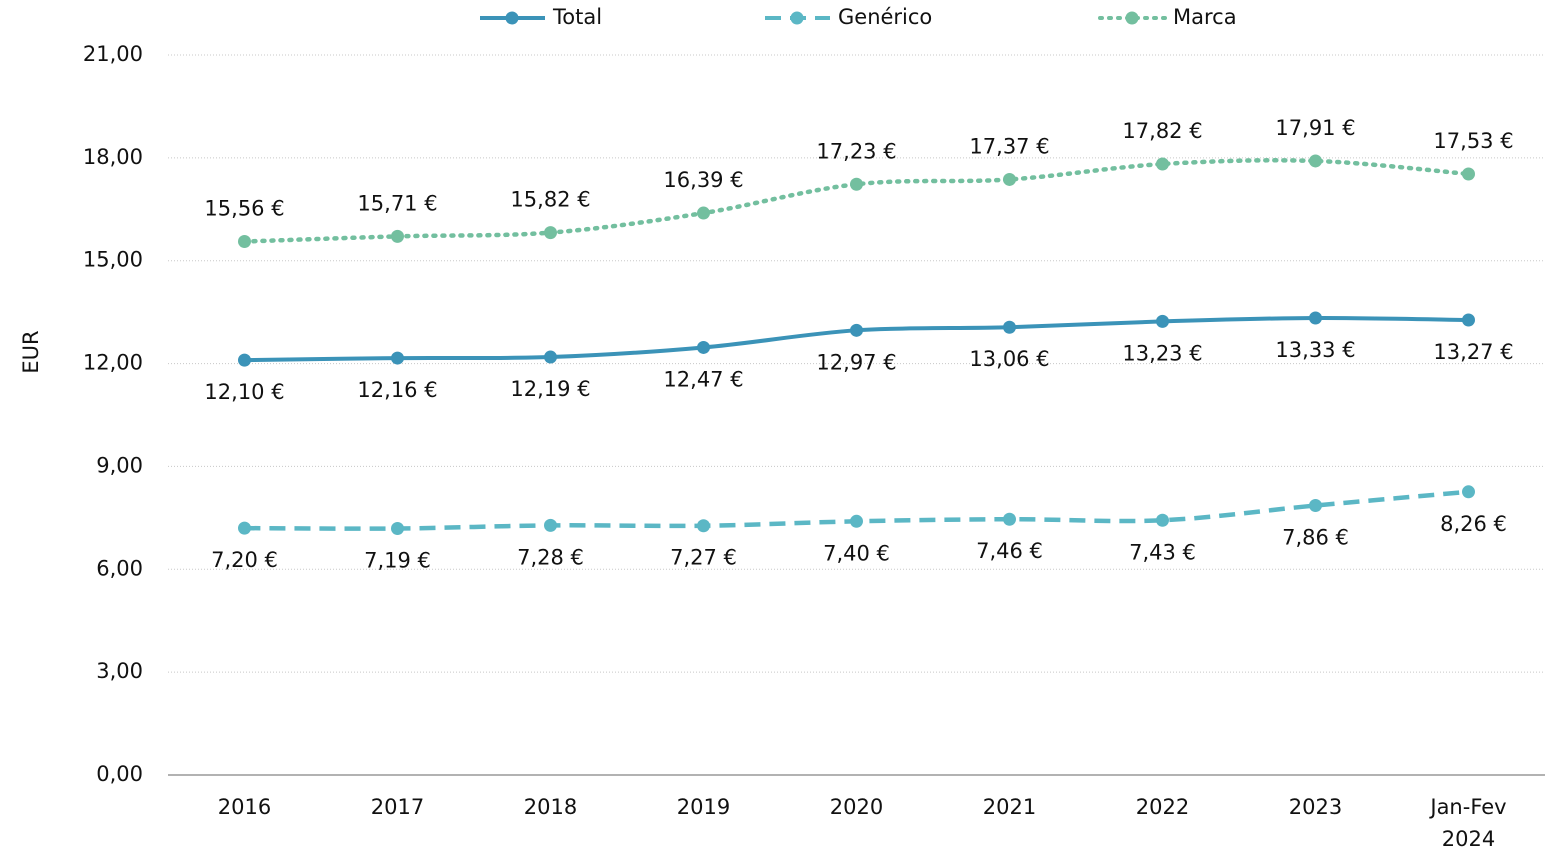 This screenshot has width=1545, height=852. What do you see at coordinates (550, 200) in the screenshot?
I see `data-label: 15,82 €` at bounding box center [550, 200].